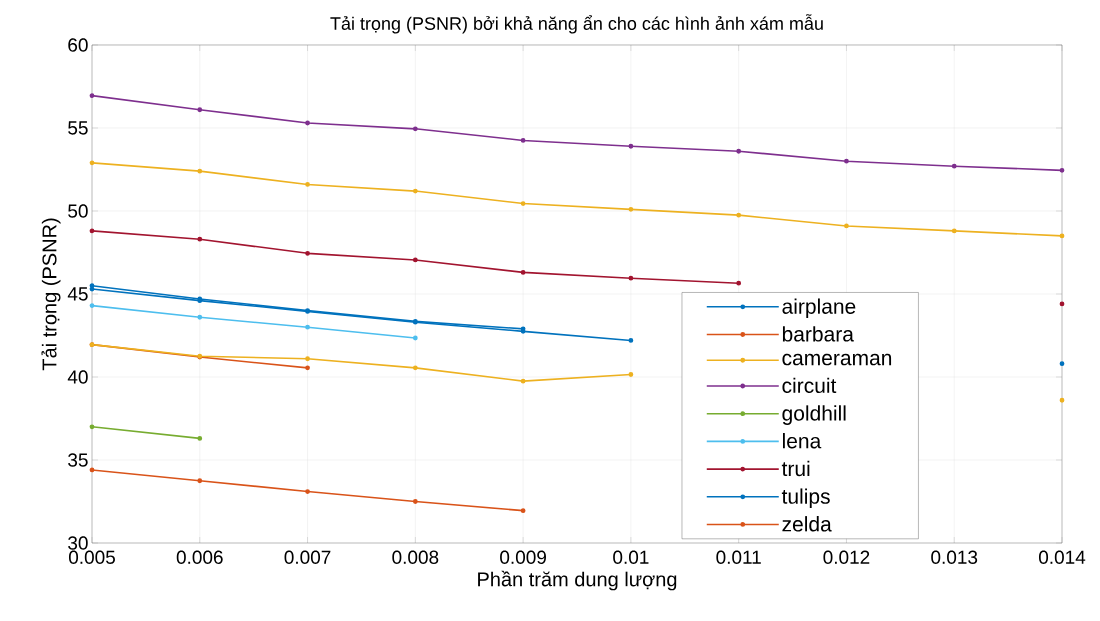  Describe the element at coordinates (523, 557) in the screenshot. I see `x-tick-label: 0.009` at that location.